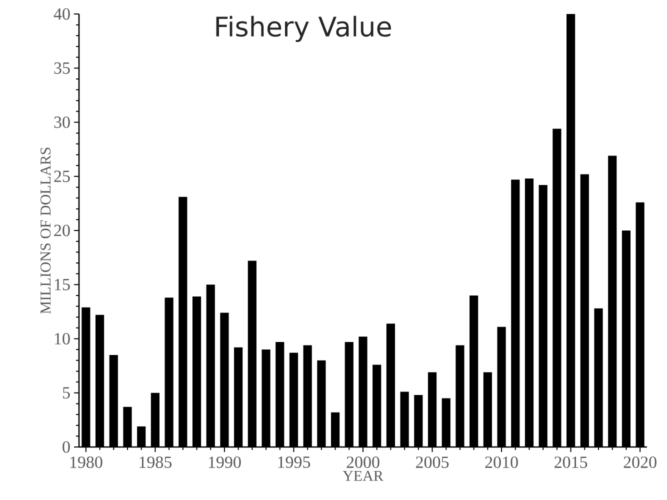 This screenshot has height=500, width=667. What do you see at coordinates (363, 462) in the screenshot?
I see `x-tick-label: 2000` at bounding box center [363, 462].